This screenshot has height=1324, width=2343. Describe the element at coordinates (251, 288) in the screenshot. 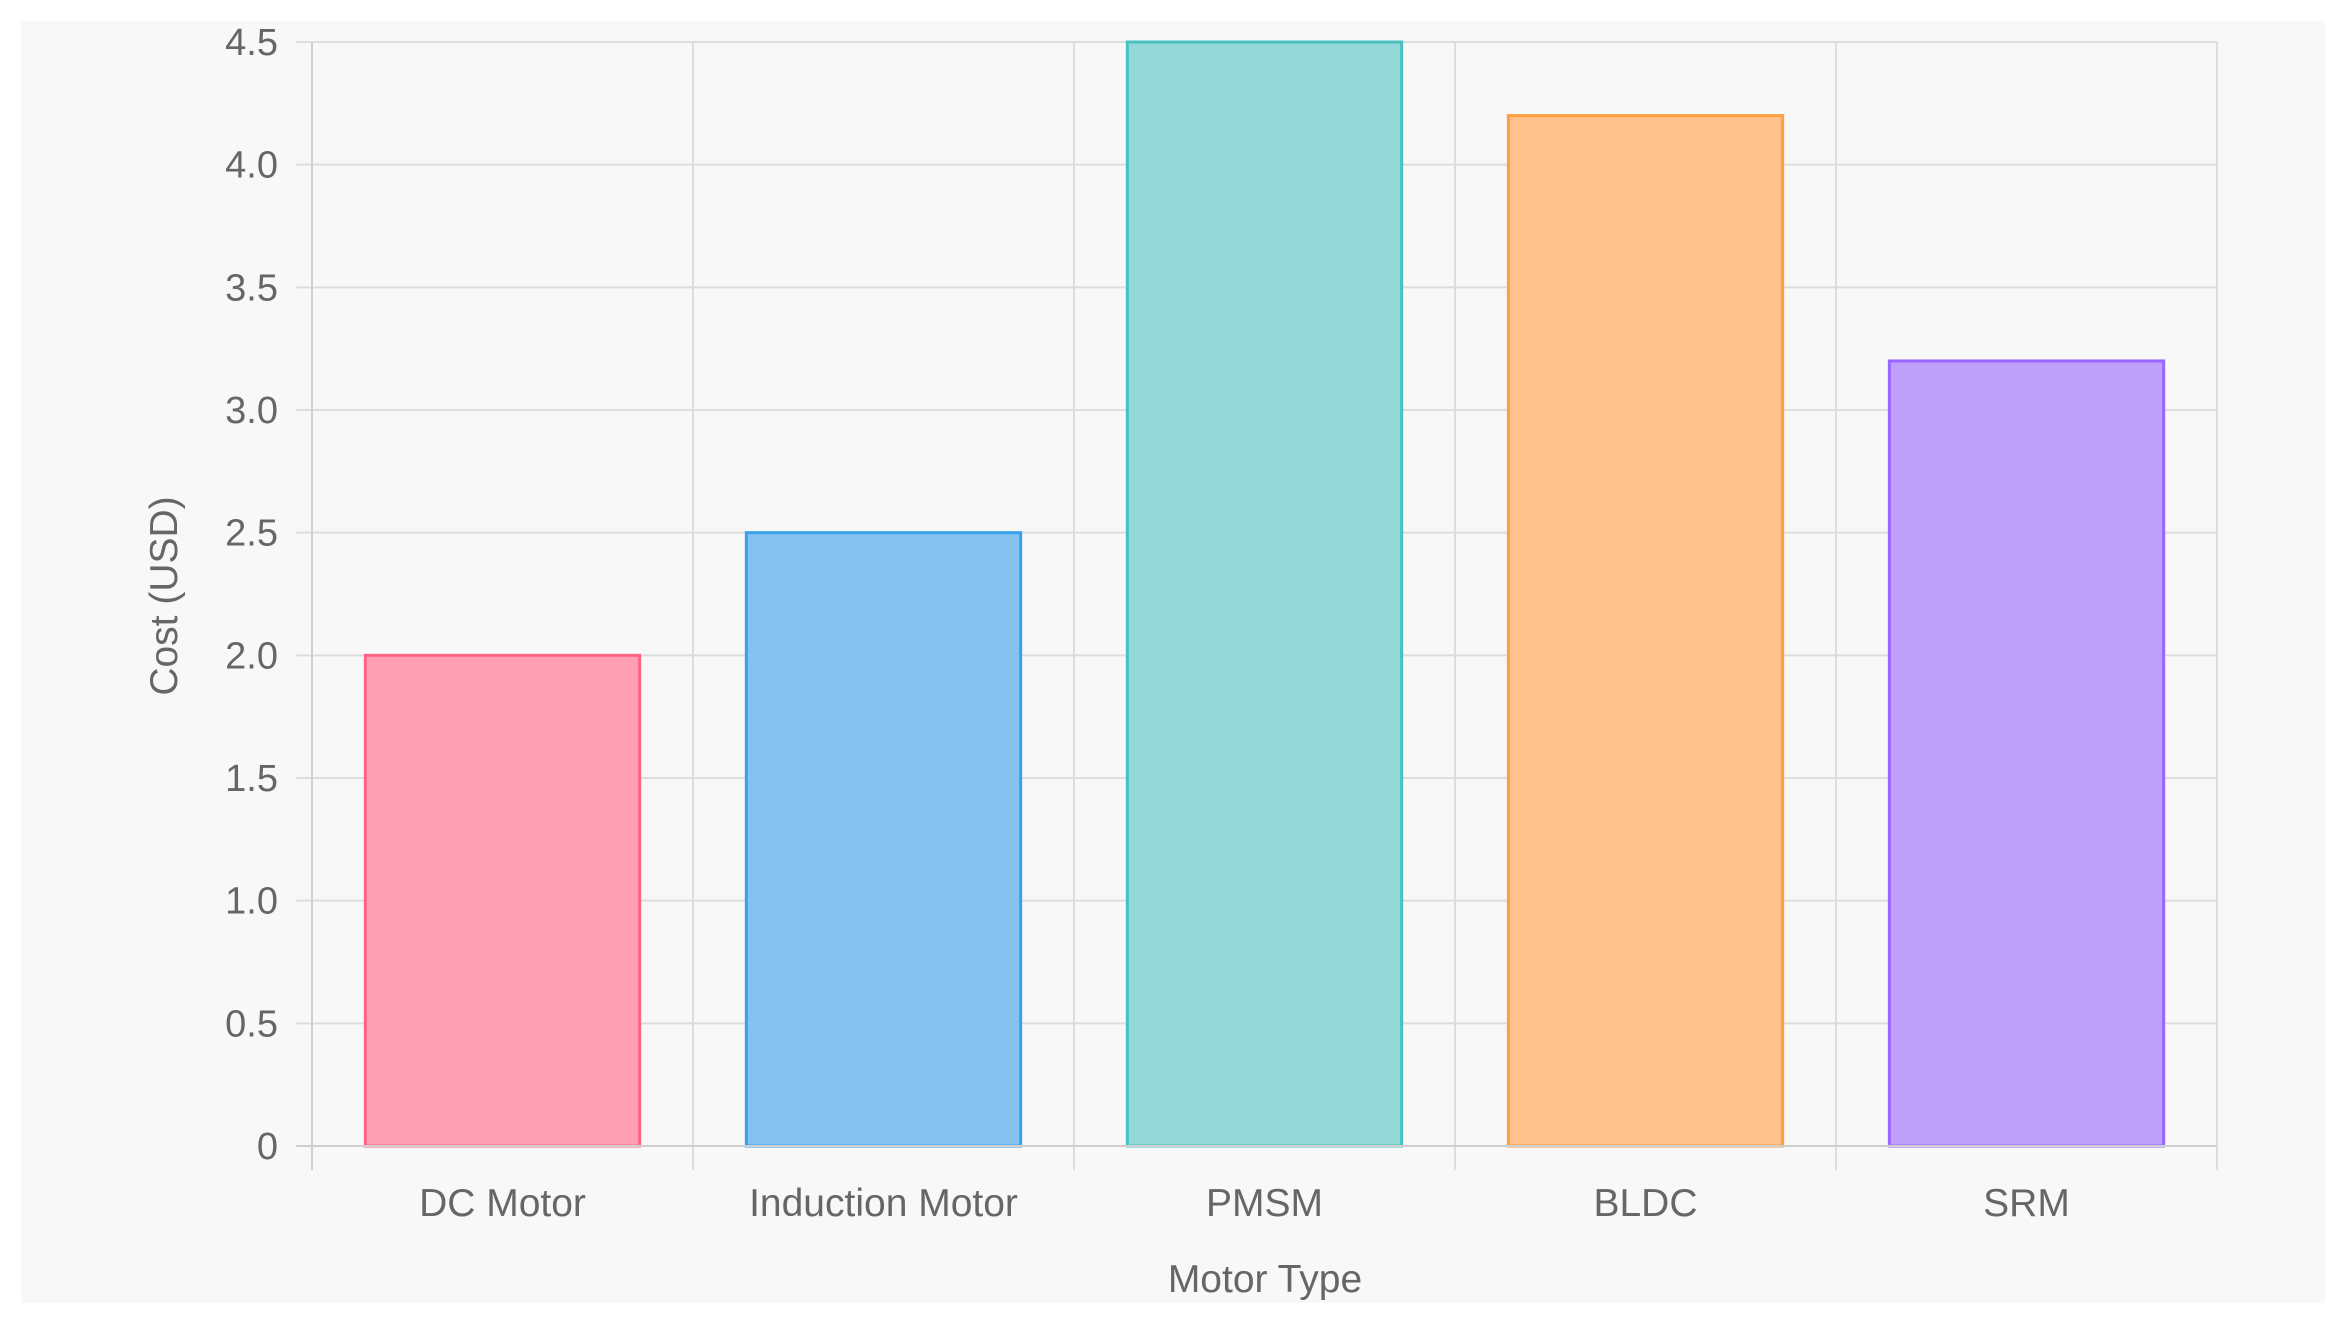

I see `y-tick-label: 3.5` at that location.